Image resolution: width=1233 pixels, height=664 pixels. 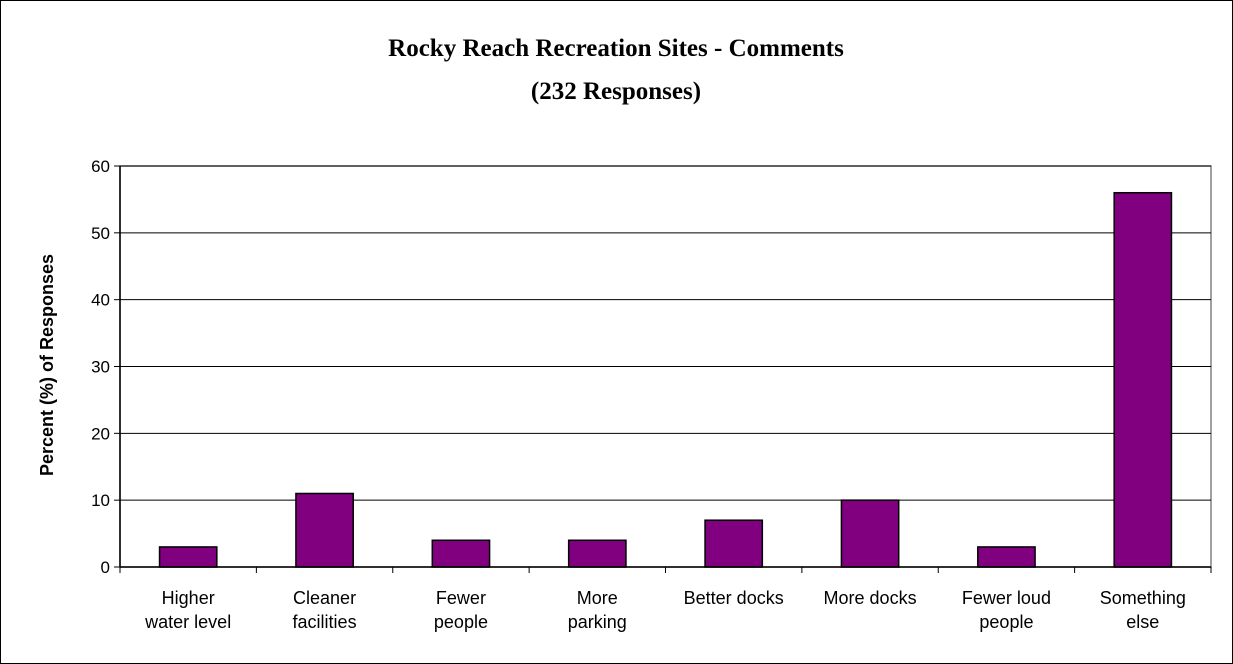 I want to click on x-category-label-line: Better docks, so click(x=734, y=598).